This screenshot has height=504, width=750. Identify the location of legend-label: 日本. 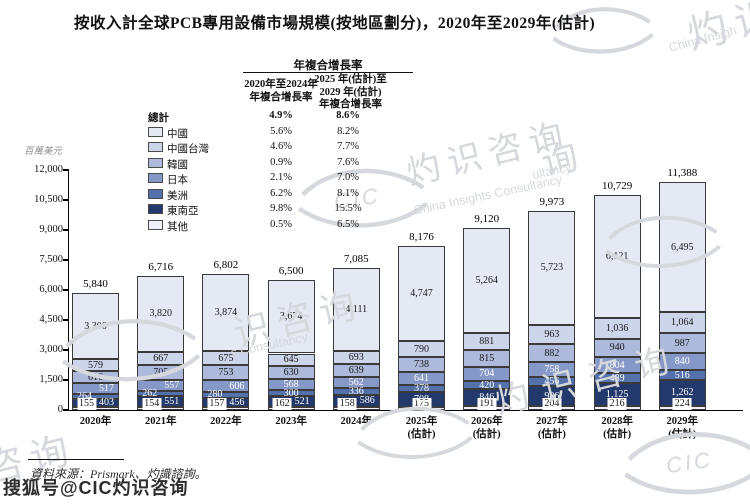
(177, 180).